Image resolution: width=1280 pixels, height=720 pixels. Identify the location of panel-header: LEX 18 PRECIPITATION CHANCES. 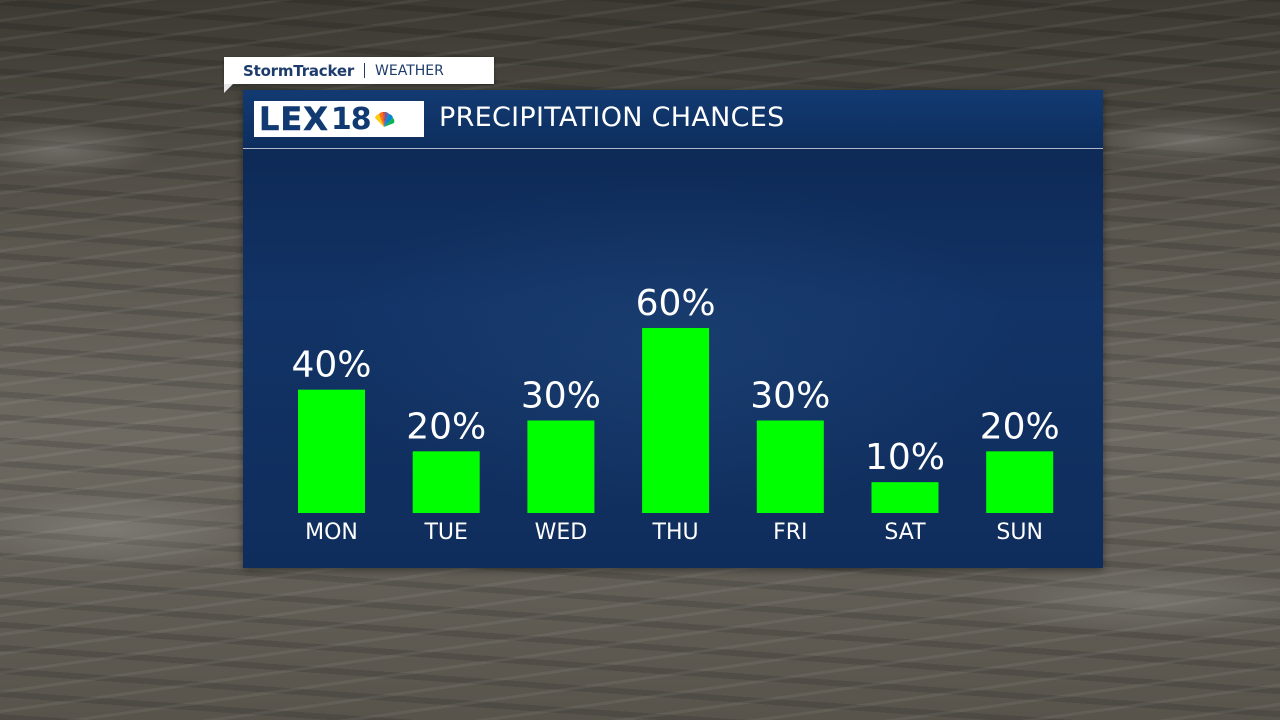
(673, 119).